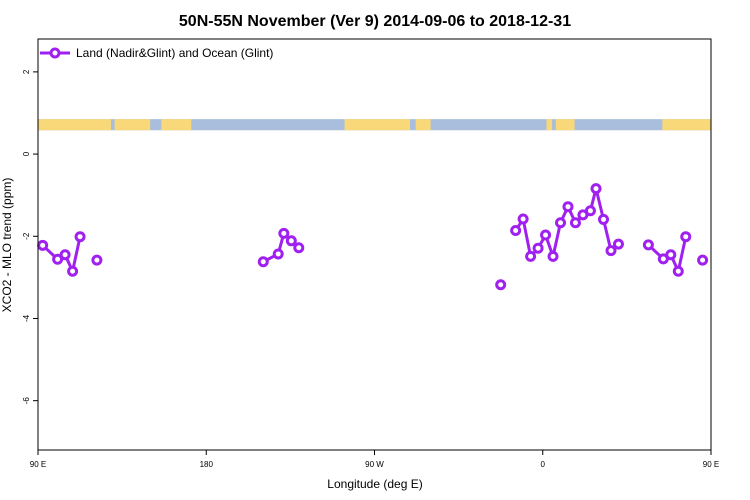 The height and width of the screenshot is (500, 750). What do you see at coordinates (26, 71) in the screenshot?
I see `y-tick-label: 2` at bounding box center [26, 71].